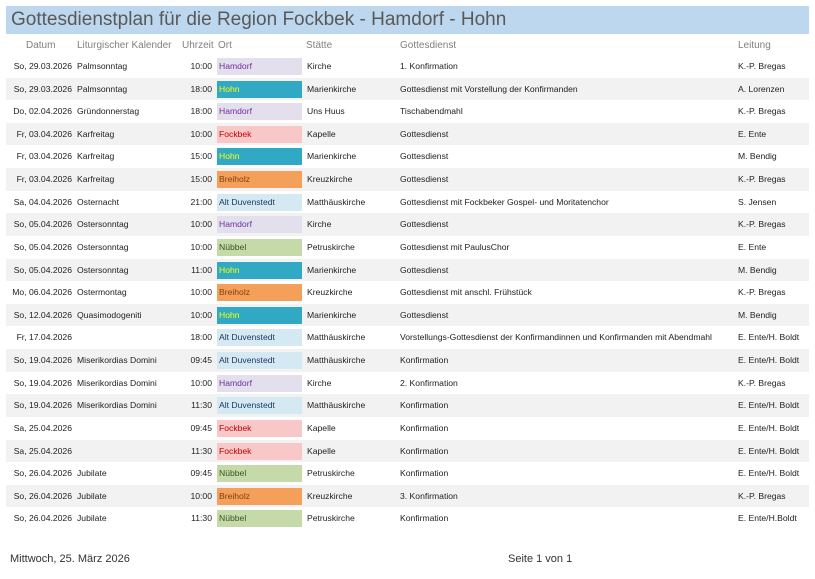  What do you see at coordinates (319, 45) in the screenshot?
I see `column-header-staette: Stätte` at bounding box center [319, 45].